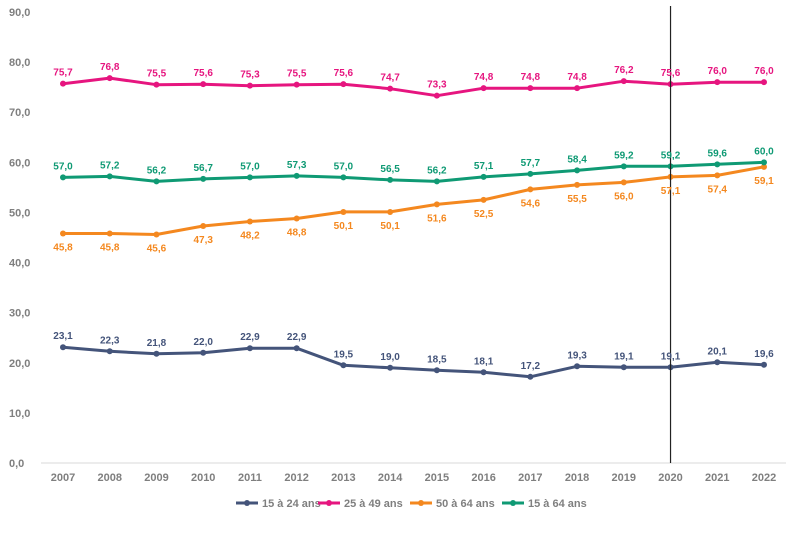 Image resolution: width=800 pixels, height=533 pixels. What do you see at coordinates (671, 155) in the screenshot?
I see `data-label: 59,2` at bounding box center [671, 155].